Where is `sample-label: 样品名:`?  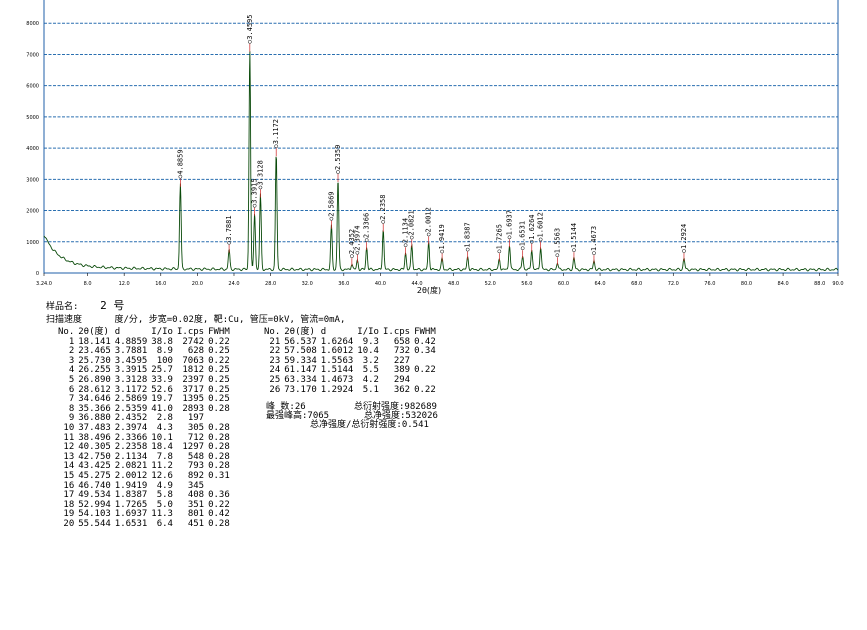 sample-label: 样品名: is located at coordinates (62, 307).